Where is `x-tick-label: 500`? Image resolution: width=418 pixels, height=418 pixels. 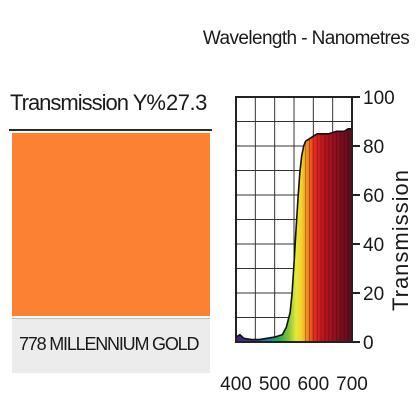 x-tick-label: 500 is located at coordinates (275, 384).